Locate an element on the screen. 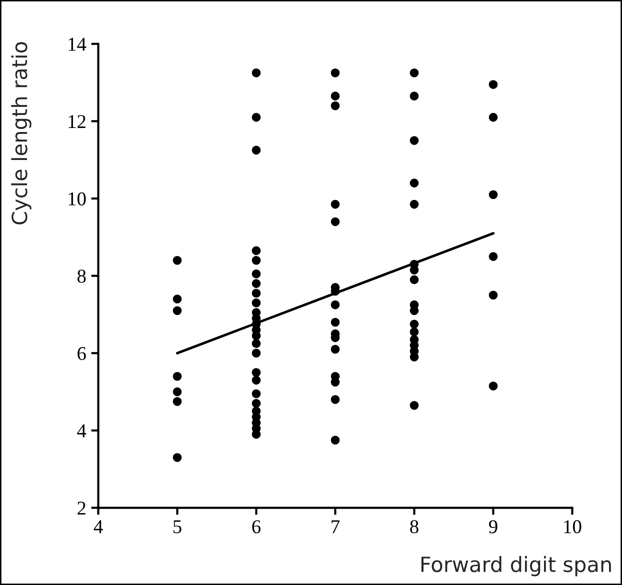 The image size is (622, 585). x-tick-label: 10 is located at coordinates (573, 527).